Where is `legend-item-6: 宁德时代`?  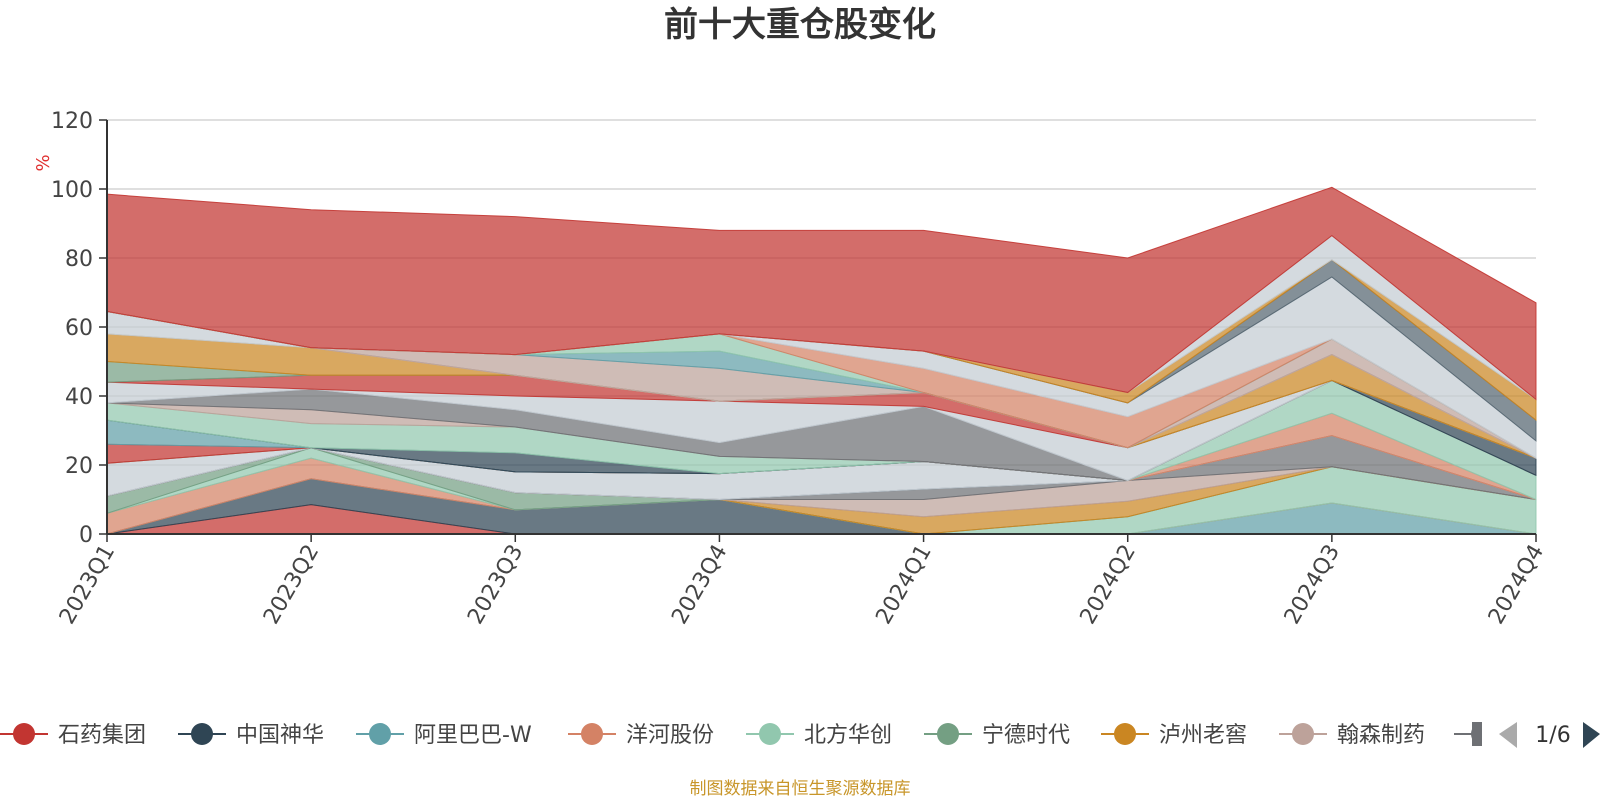 legend-item-6: 宁德时代 is located at coordinates (997, 735).